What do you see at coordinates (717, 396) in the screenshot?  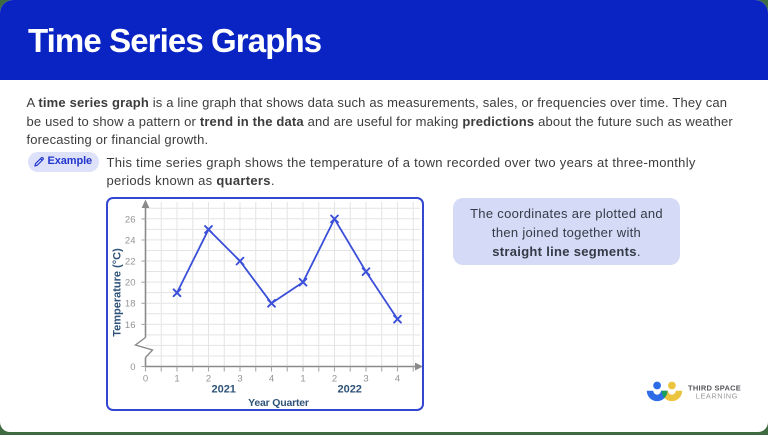 I see `svg-text: LEARNING` at bounding box center [717, 396].